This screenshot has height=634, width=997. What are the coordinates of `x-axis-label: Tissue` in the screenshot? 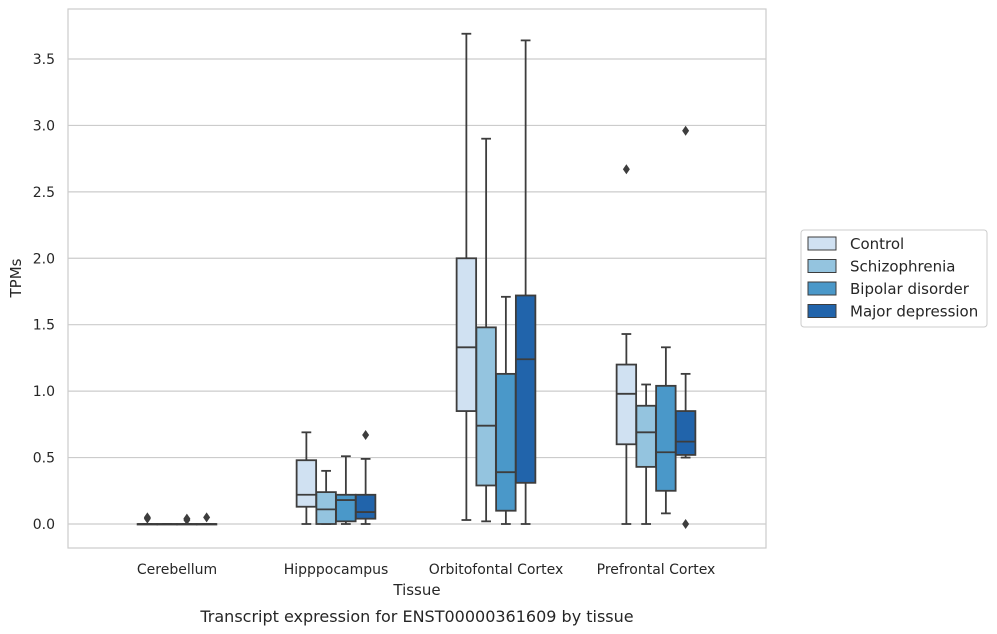 It's located at (416, 590).